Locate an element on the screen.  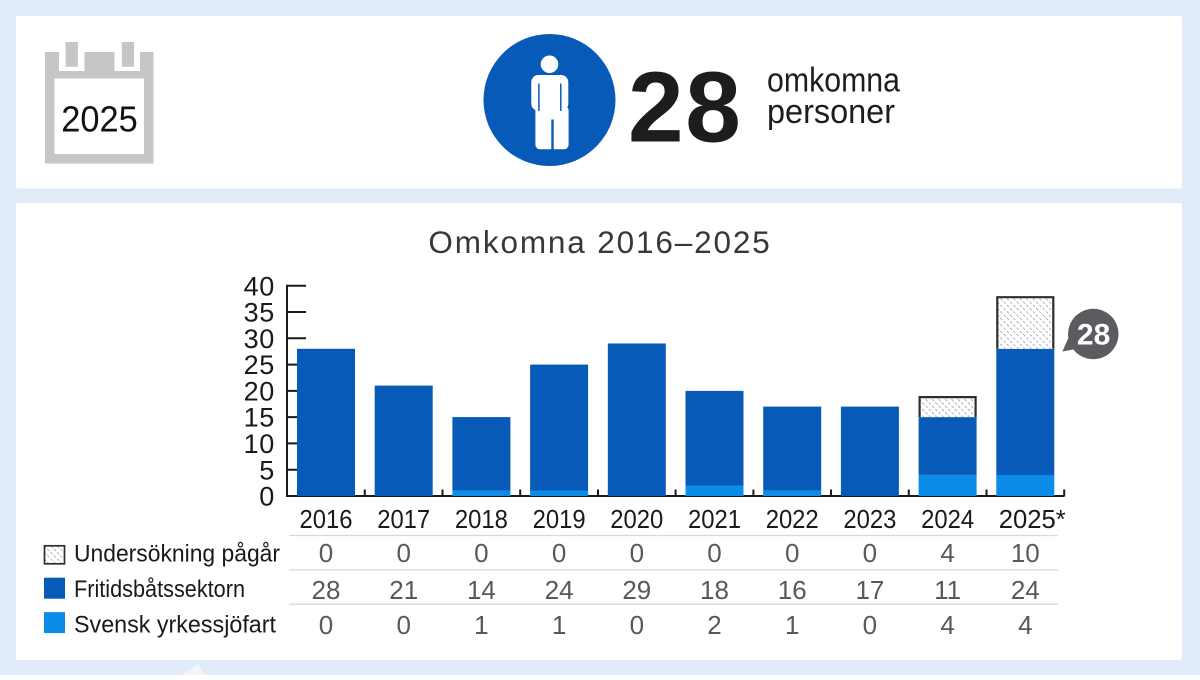
svg-text: 29 is located at coordinates (636, 590).